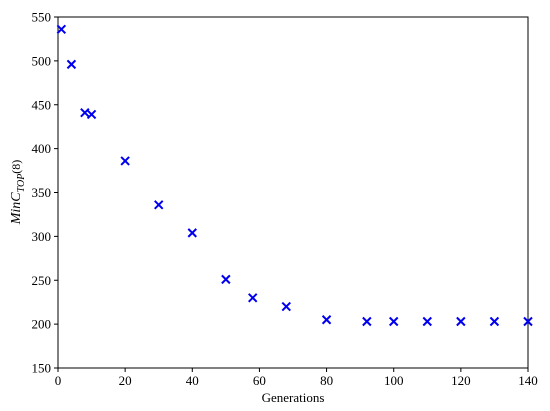 The width and height of the screenshot is (550, 411). Describe the element at coordinates (16, 167) in the screenshot. I see `y-label-suffix: (8)` at that location.